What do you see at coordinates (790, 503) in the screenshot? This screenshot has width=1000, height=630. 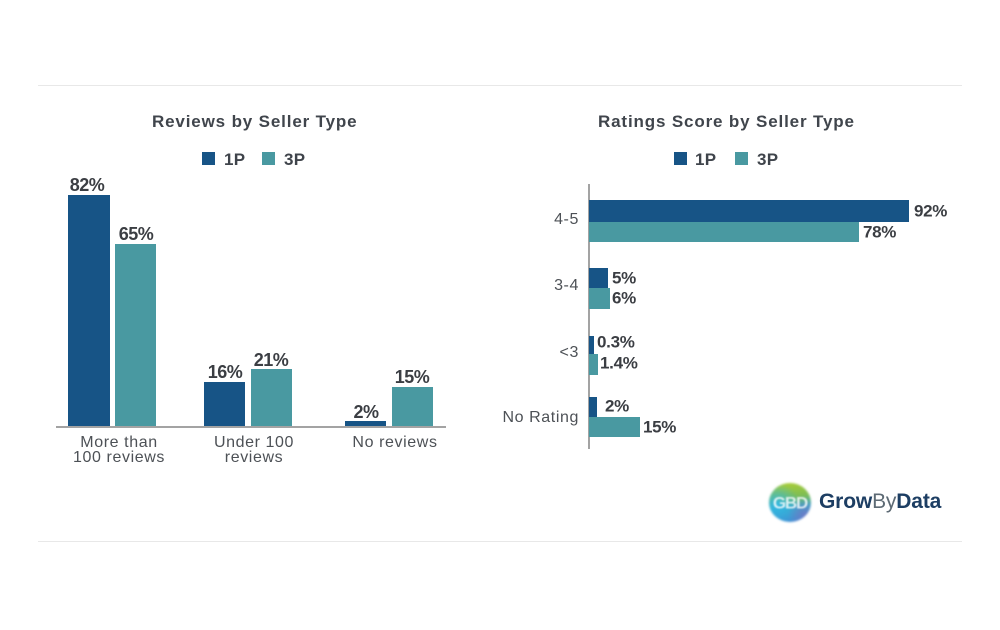 I see `svg-text: GBD` at bounding box center [790, 503].